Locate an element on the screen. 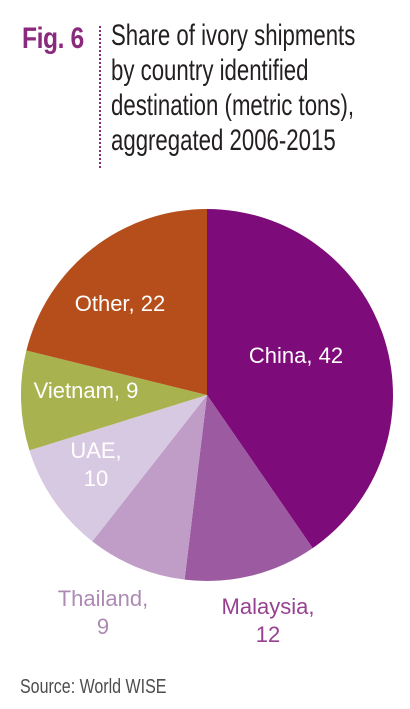 The height and width of the screenshot is (709, 410). data-label-thailand: Thailand, 9 is located at coordinates (103, 612).